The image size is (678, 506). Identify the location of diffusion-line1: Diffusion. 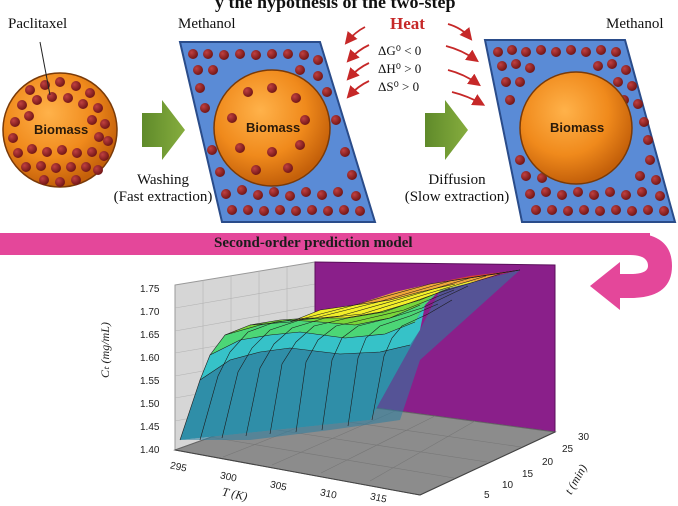
(457, 180).